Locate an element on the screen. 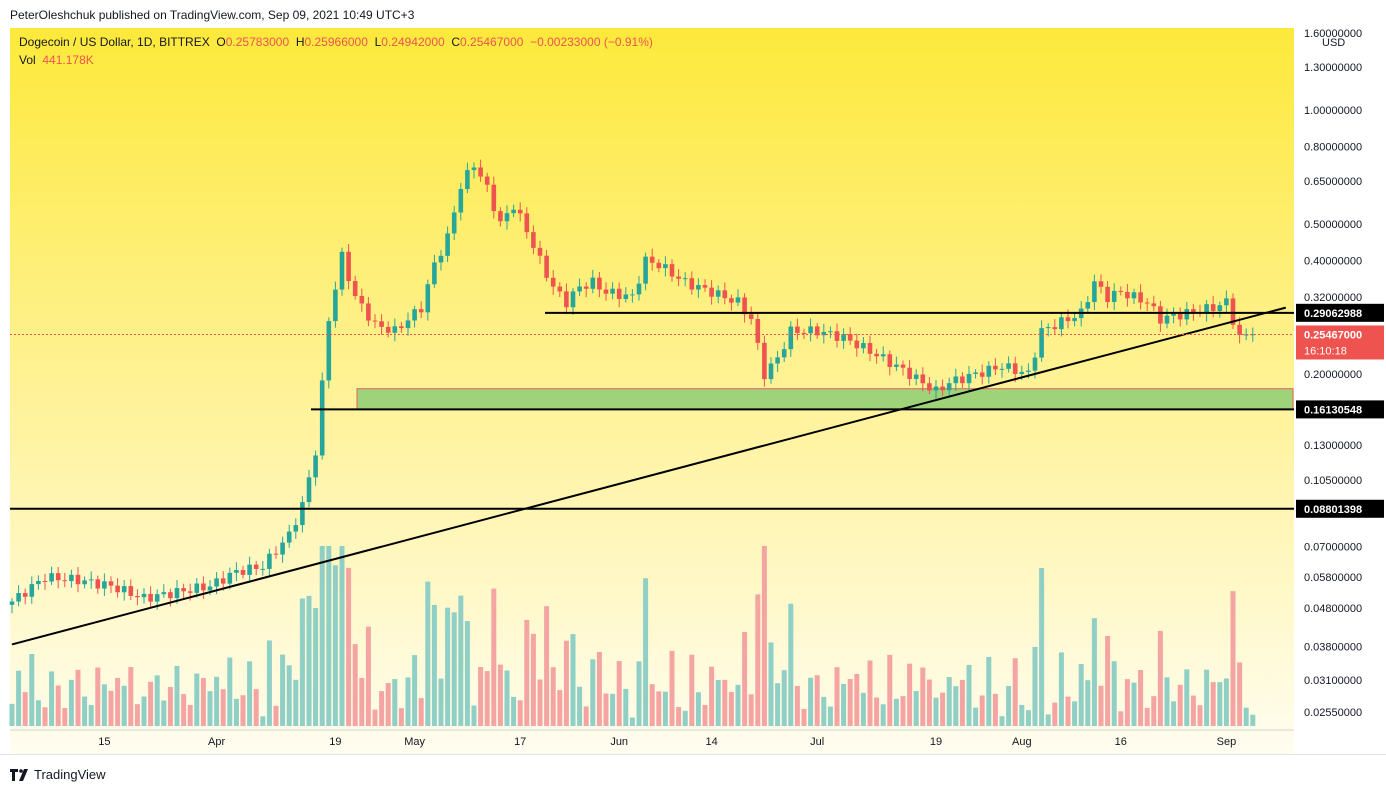 The width and height of the screenshot is (1386, 791). high-value: 0.25966000 is located at coordinates (336, 42).